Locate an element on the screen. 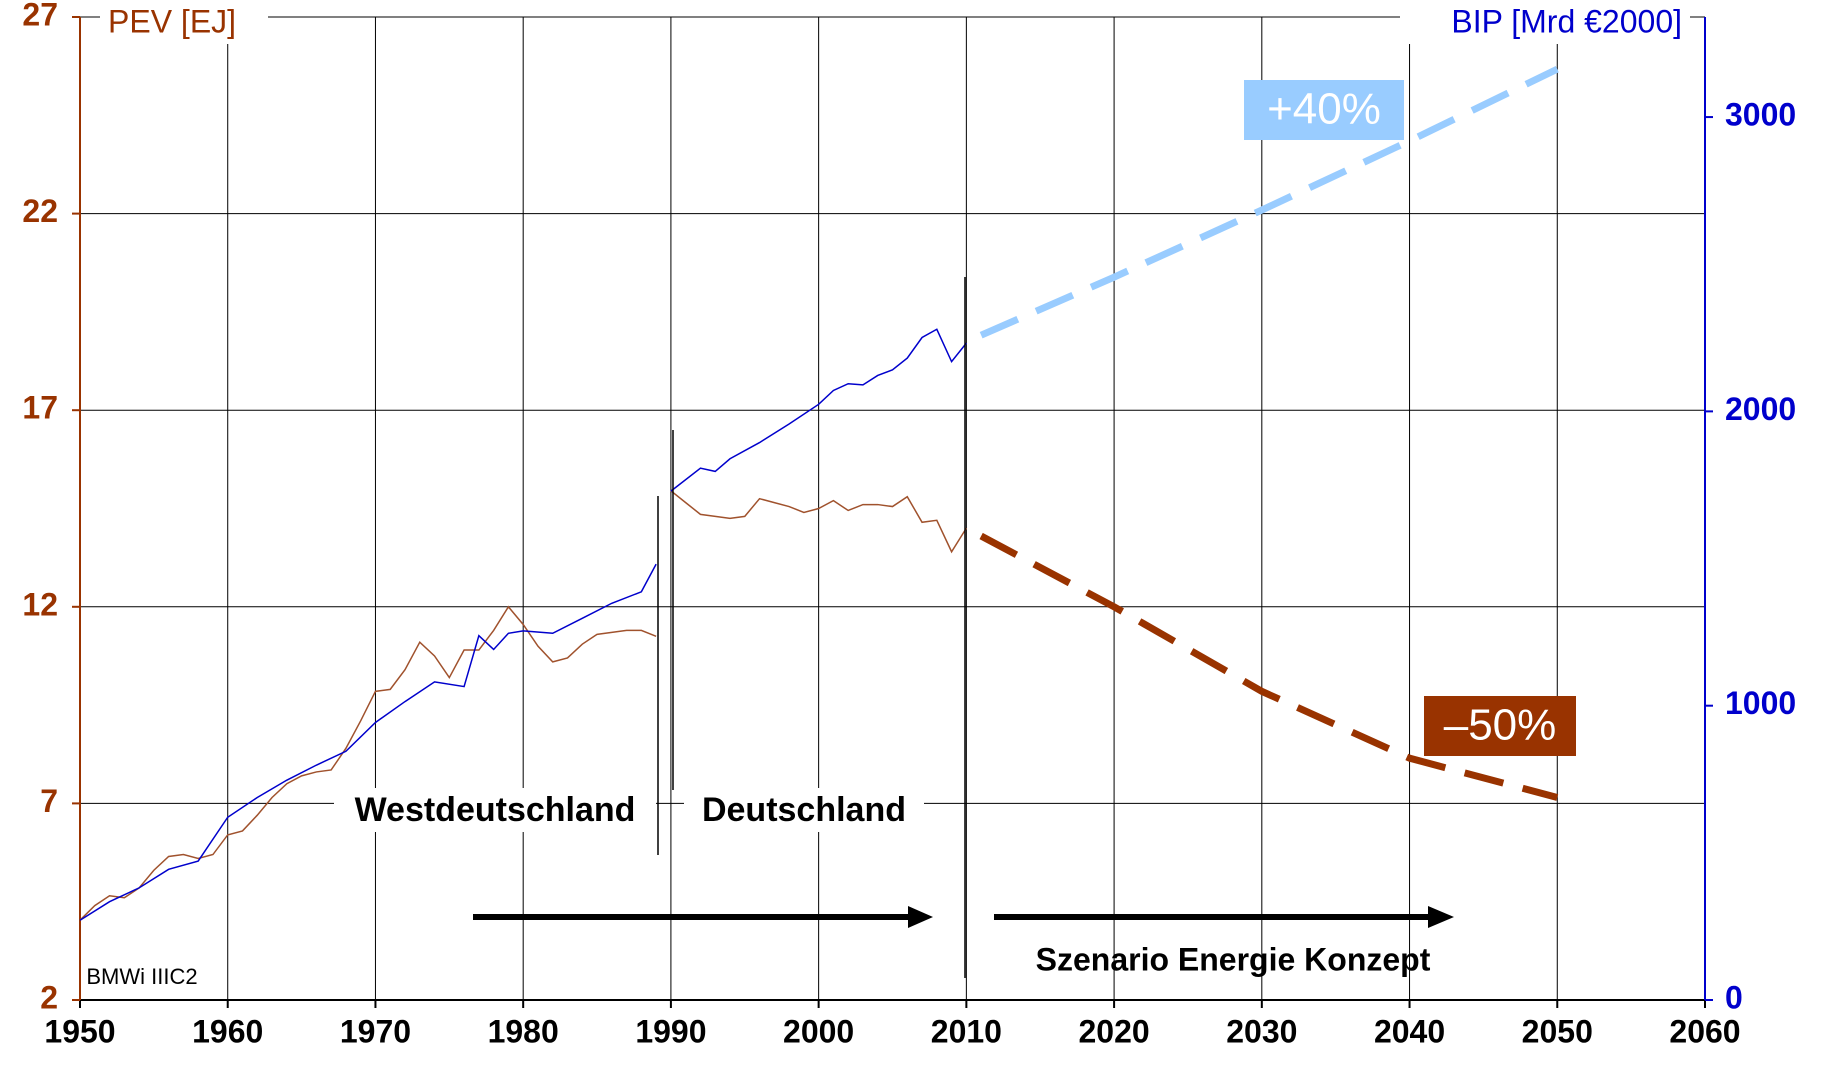  annotation: –50% is located at coordinates (1500, 725).